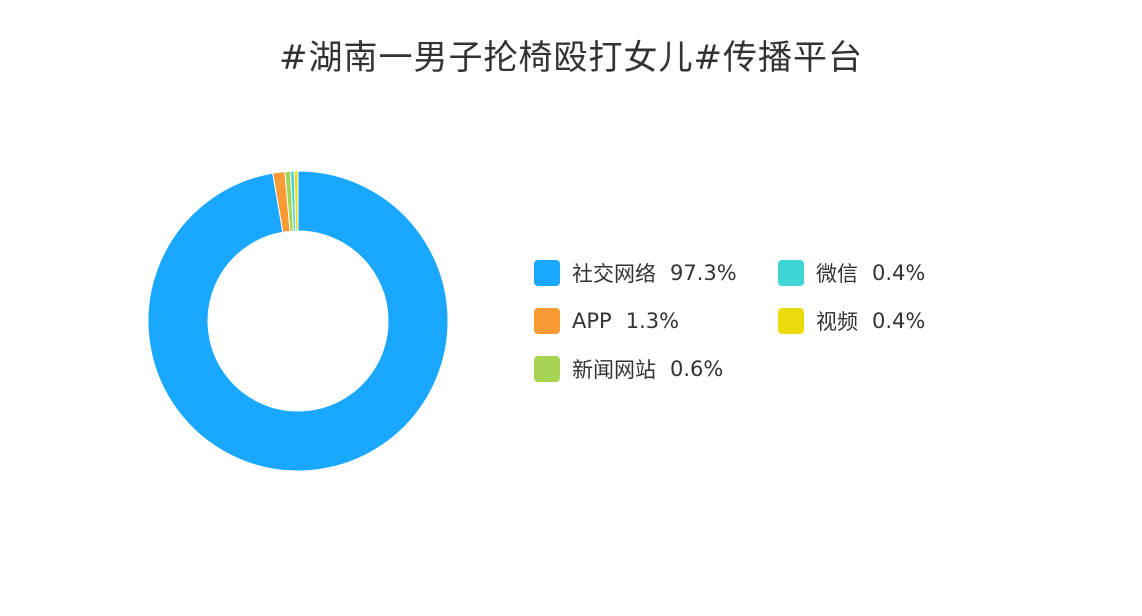 This screenshot has width=1142, height=616. Describe the element at coordinates (703, 273) in the screenshot. I see `legend-value: 97.3%` at that location.